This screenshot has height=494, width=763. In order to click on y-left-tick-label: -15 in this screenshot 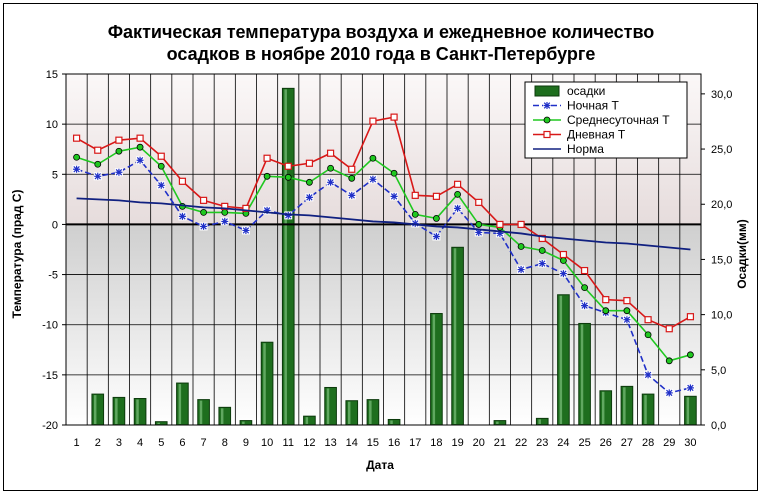, I will do `click(50, 376)`.